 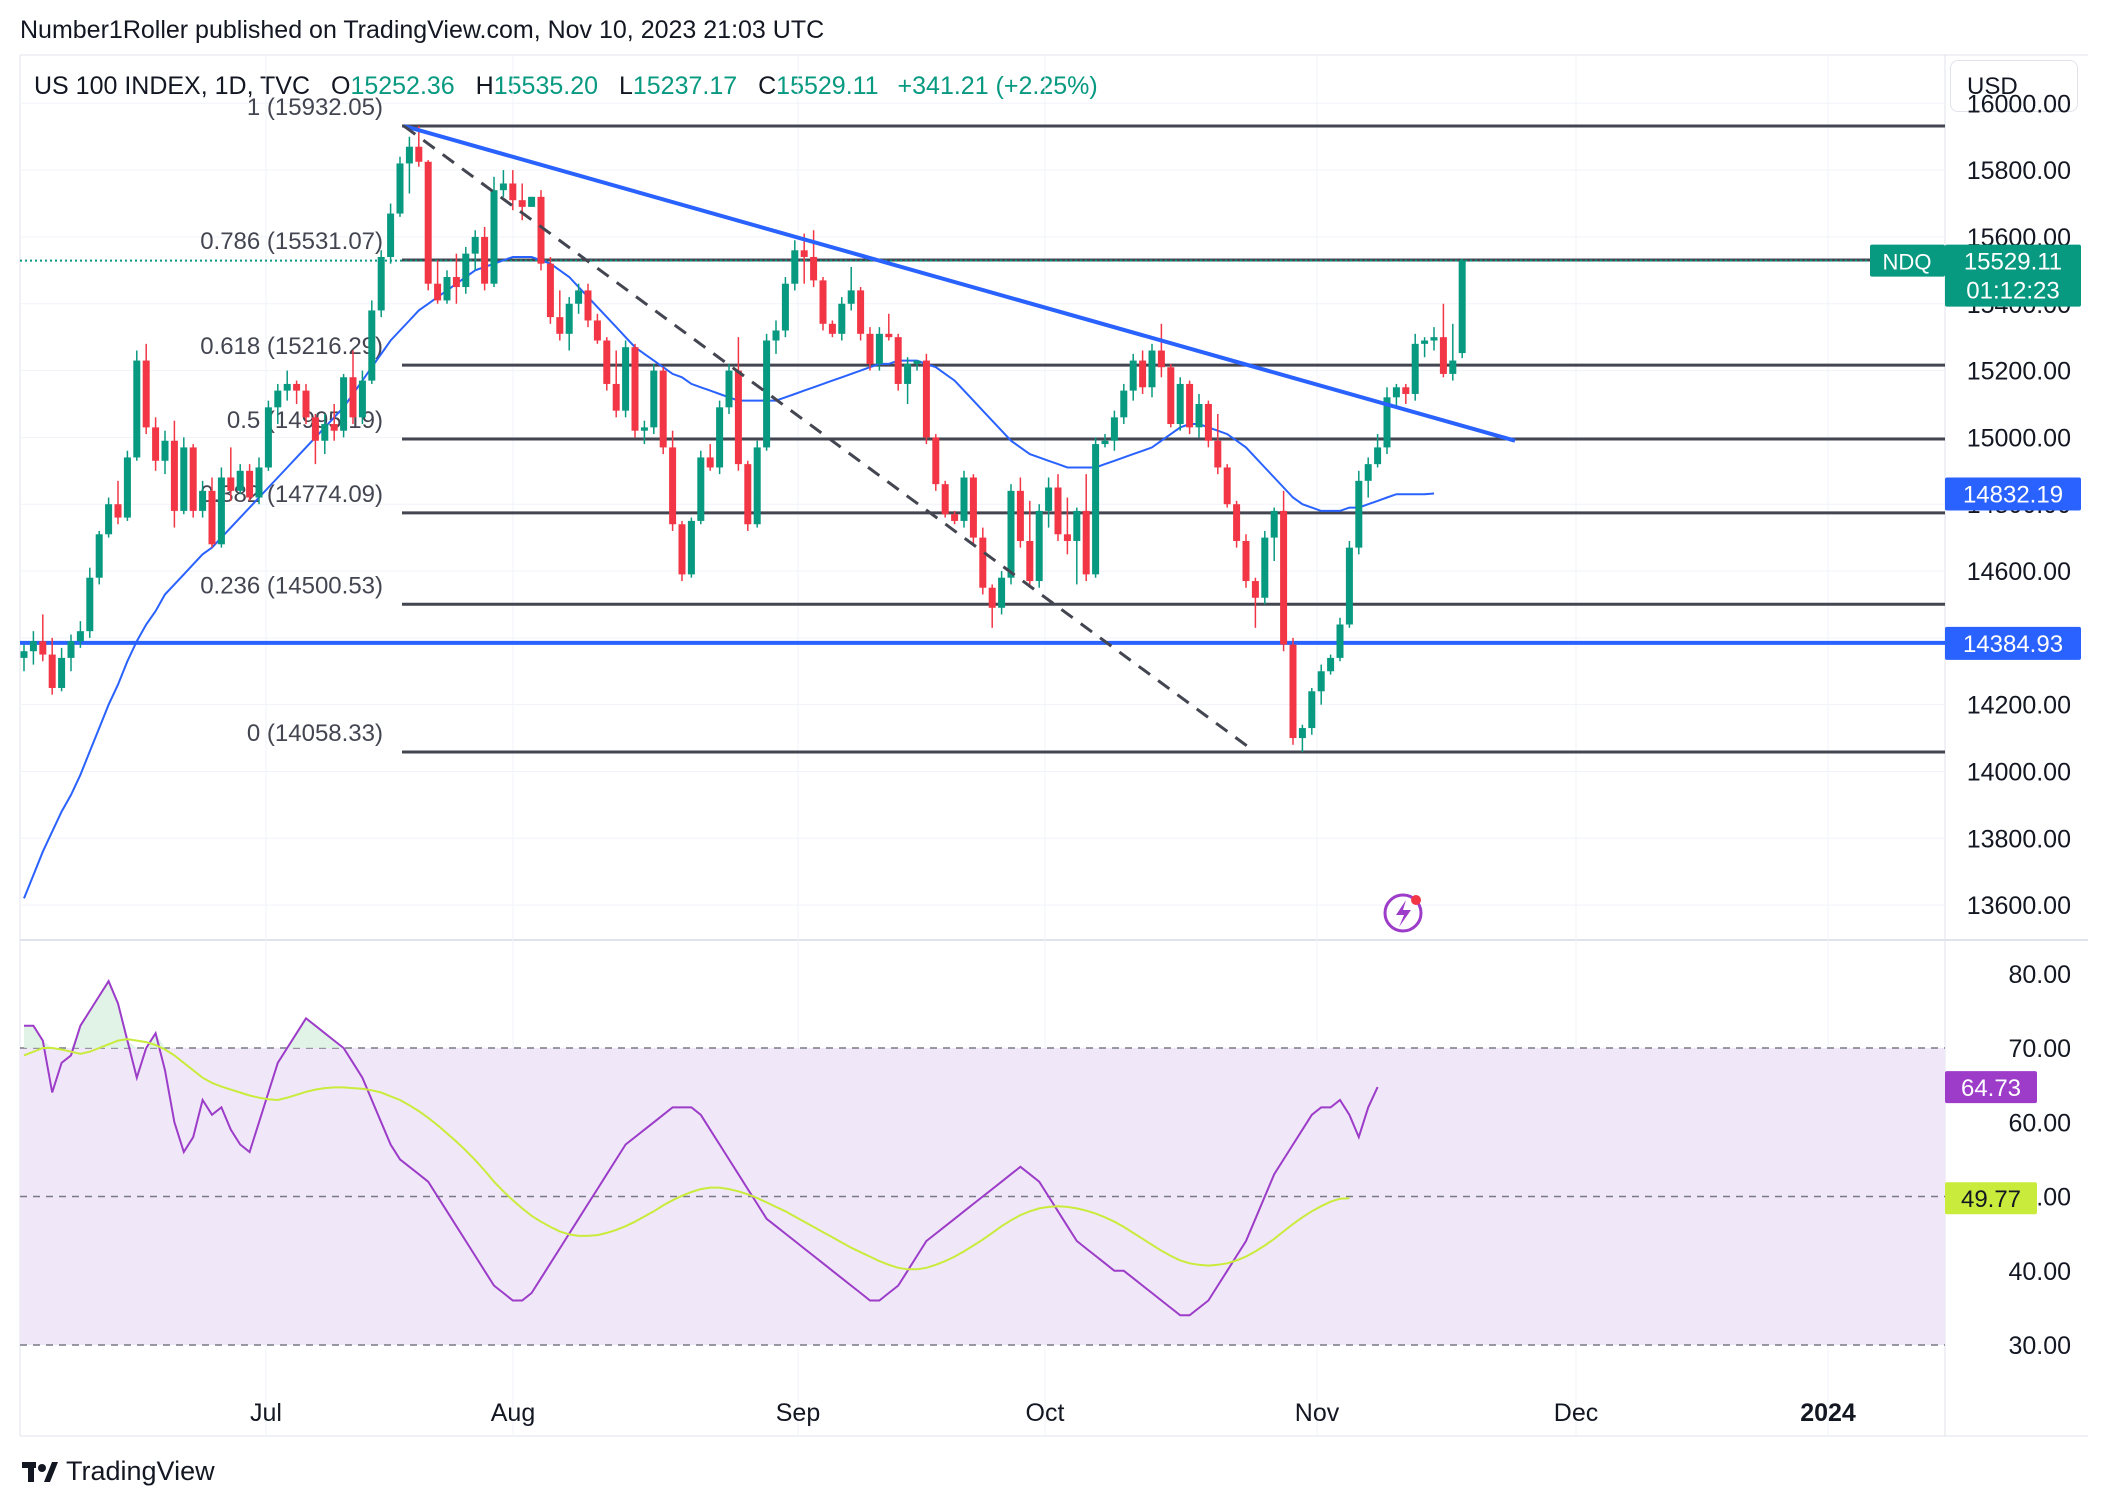 I want to click on rsi-y-tick-label: 70.00, so click(x=2039, y=1049).